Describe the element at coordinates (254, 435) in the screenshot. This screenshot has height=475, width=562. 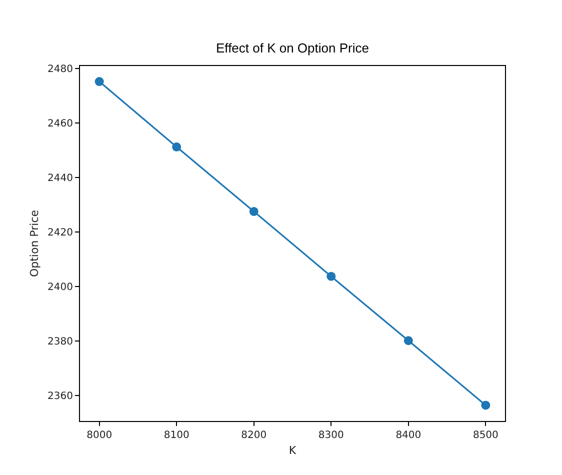
I see `x-tick-label: 8200` at that location.